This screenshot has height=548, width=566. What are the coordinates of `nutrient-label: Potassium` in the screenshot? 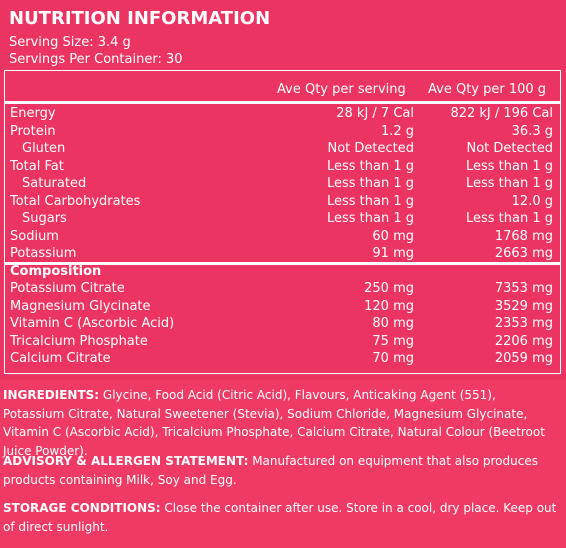 It's located at (43, 253).